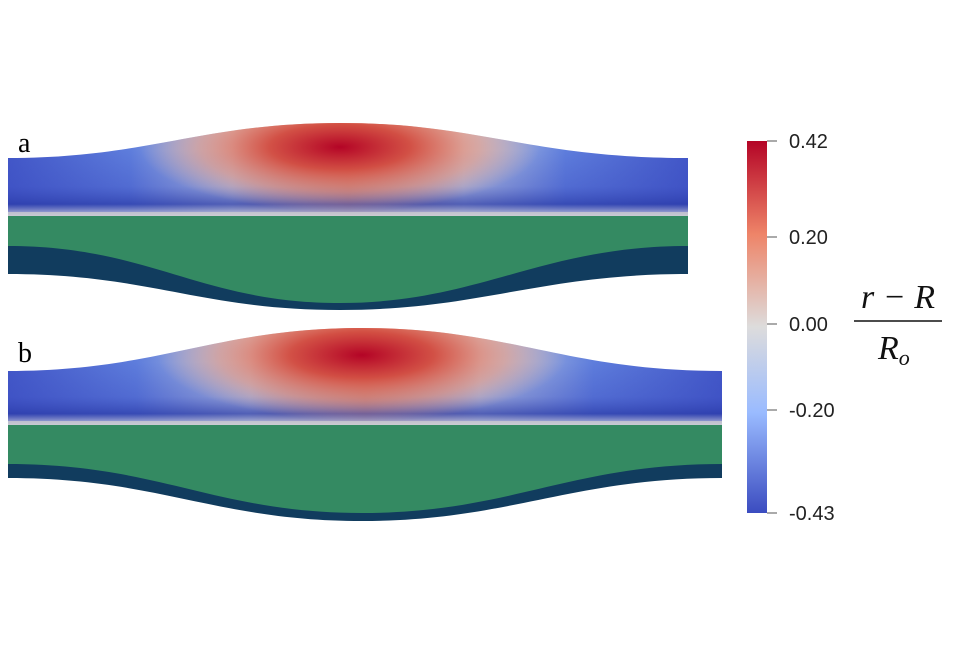  What do you see at coordinates (898, 324) in the screenshot?
I see `colorbar-title: r − R Ro` at bounding box center [898, 324].